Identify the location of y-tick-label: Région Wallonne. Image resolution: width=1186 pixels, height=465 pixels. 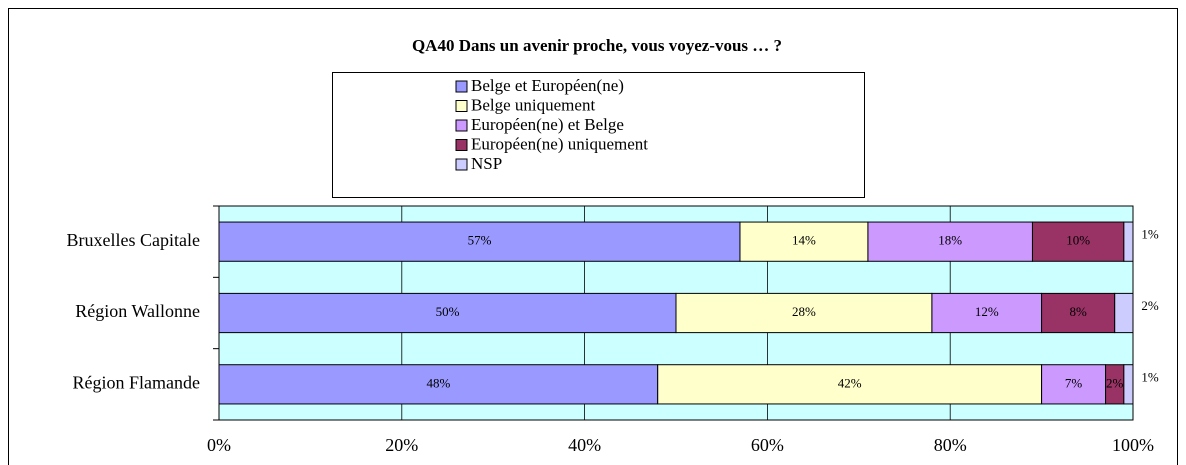
(137, 311).